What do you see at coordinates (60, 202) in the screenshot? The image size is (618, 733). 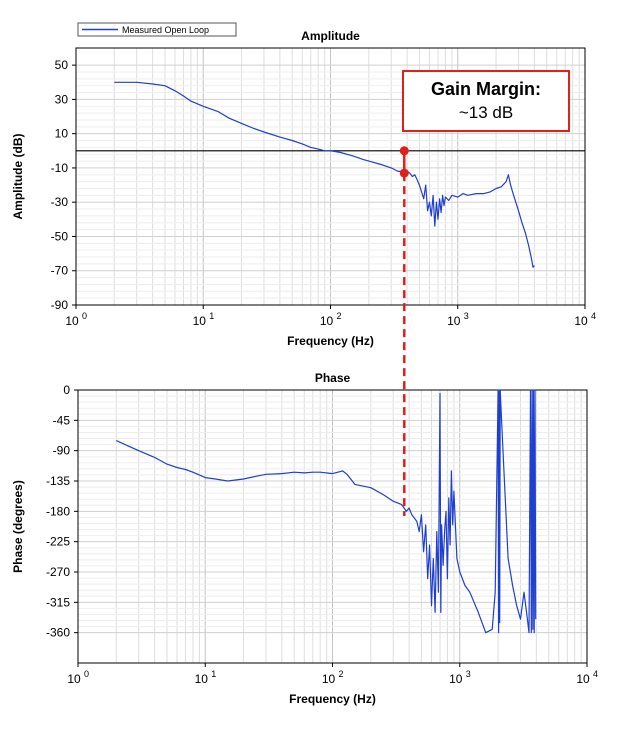 I see `y-tick-label: -30` at bounding box center [60, 202].